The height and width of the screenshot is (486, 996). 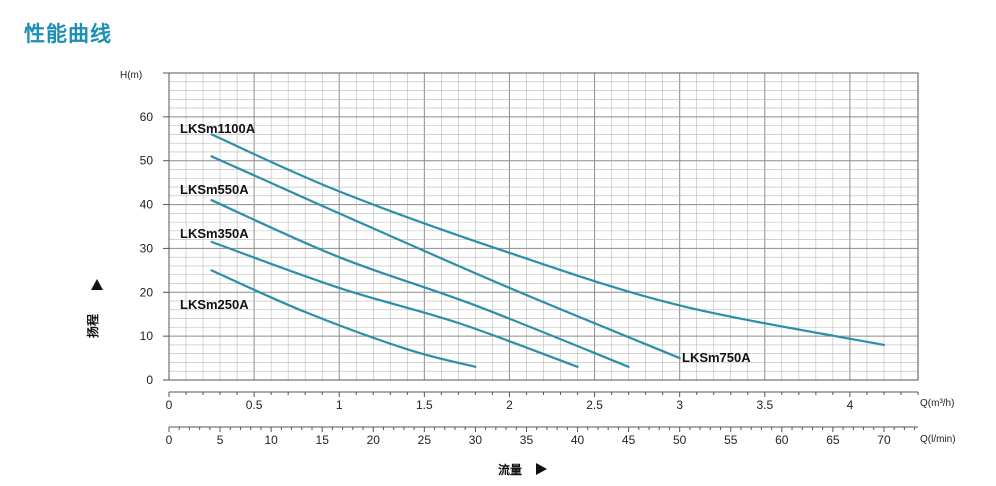 What do you see at coordinates (68, 34) in the screenshot?
I see `page-title: 性能曲线` at bounding box center [68, 34].